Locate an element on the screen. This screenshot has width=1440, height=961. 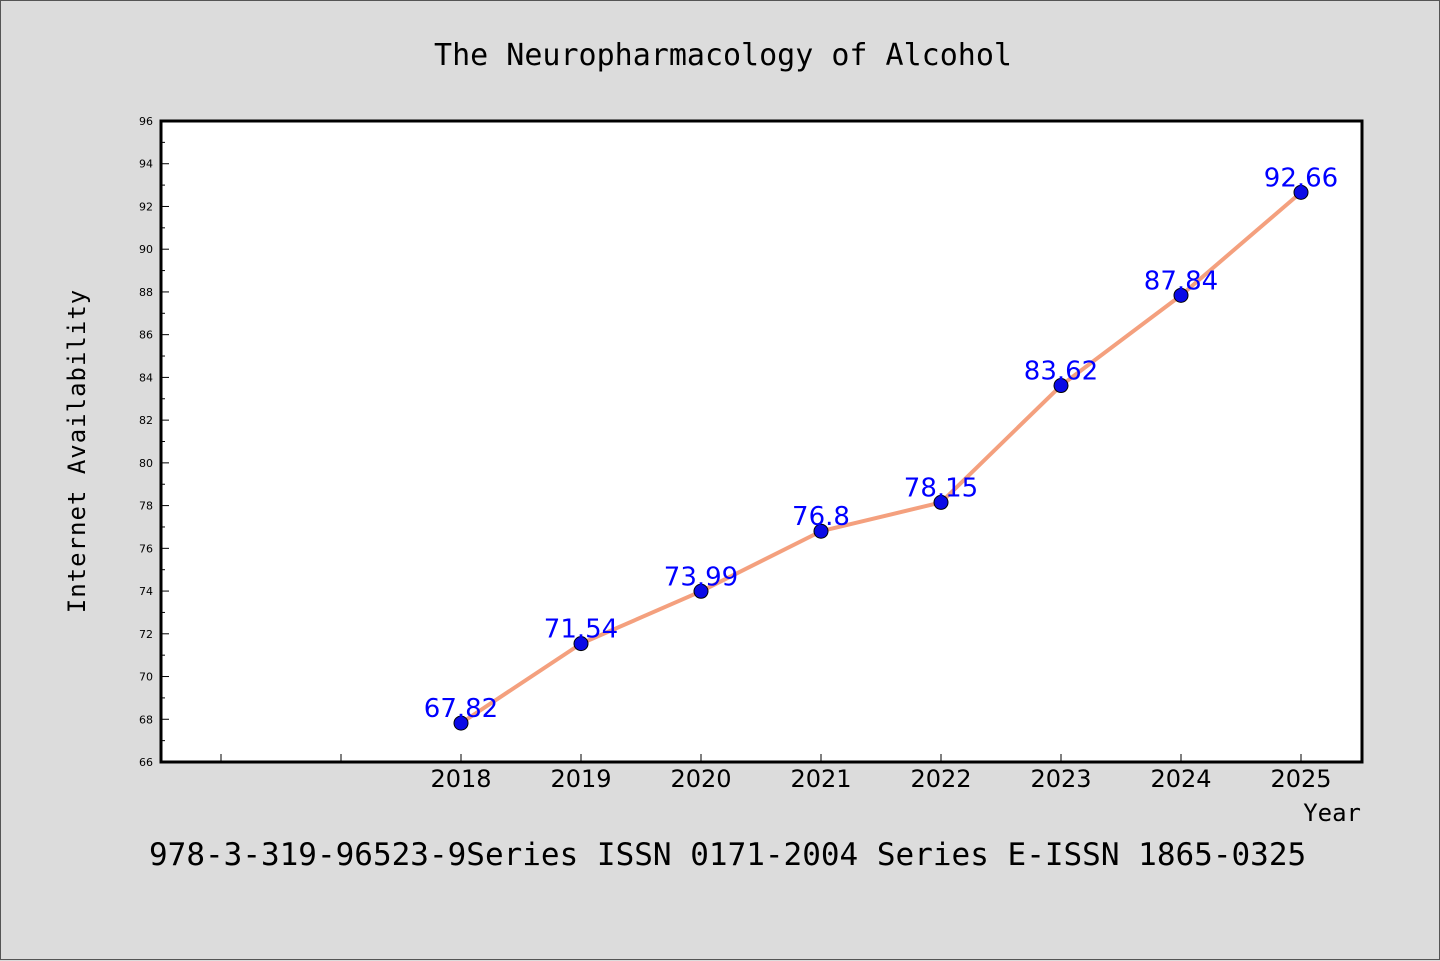
data-label: 73.99 is located at coordinates (701, 577).